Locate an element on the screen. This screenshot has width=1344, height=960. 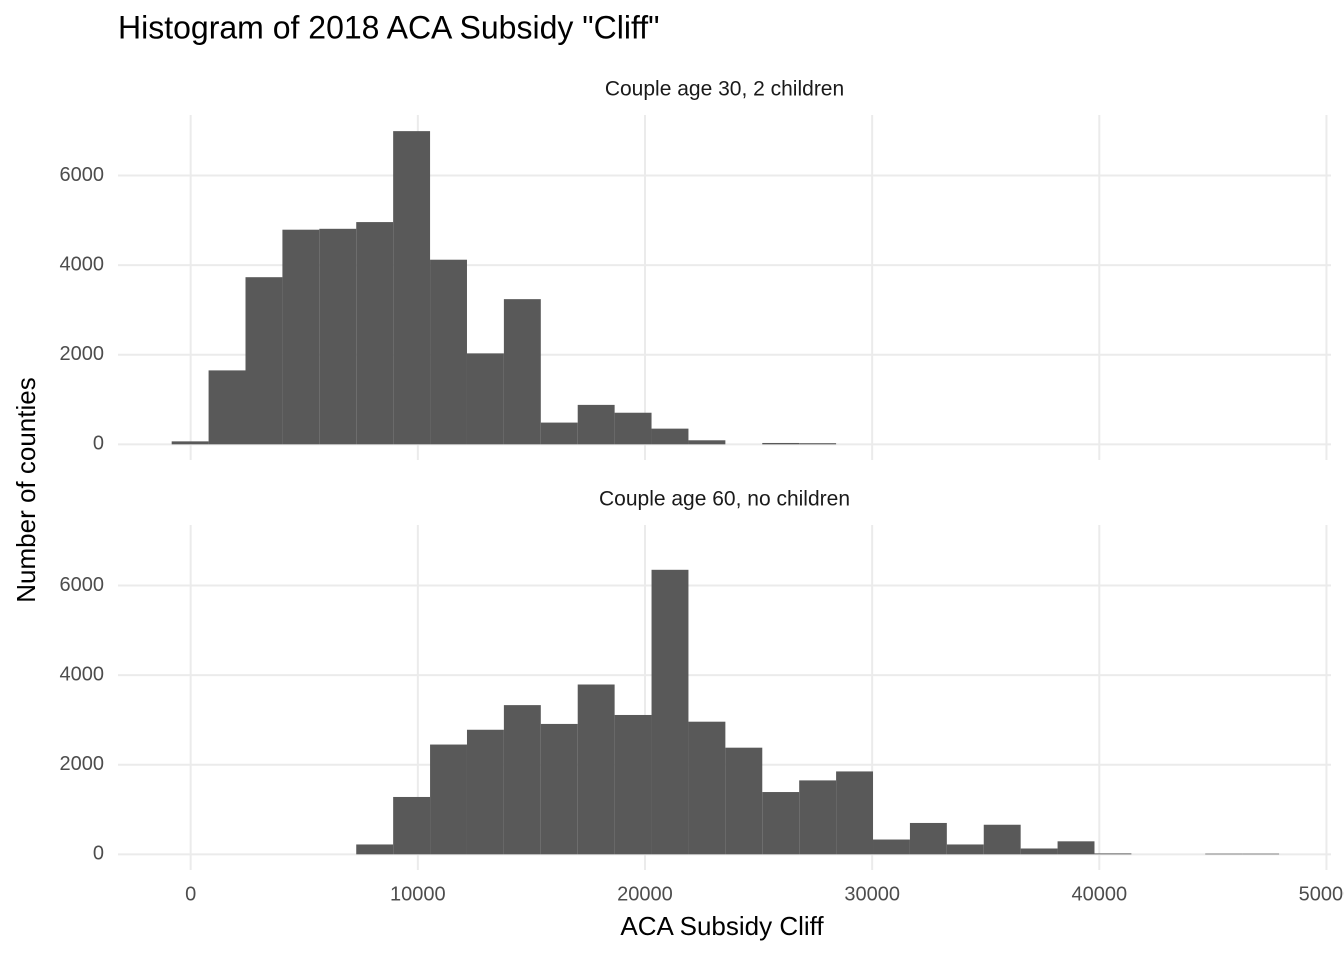
chart-title: Histogram of 2018 ACA Subsidy "Cliff" is located at coordinates (389, 27).